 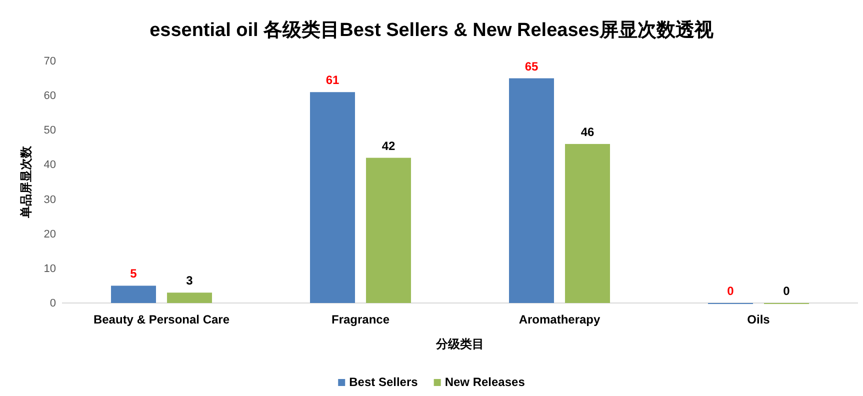 I want to click on chart-title: essential oil 各级类目Best Sellers & New Releases屏显次数透视, so click(x=432, y=30).